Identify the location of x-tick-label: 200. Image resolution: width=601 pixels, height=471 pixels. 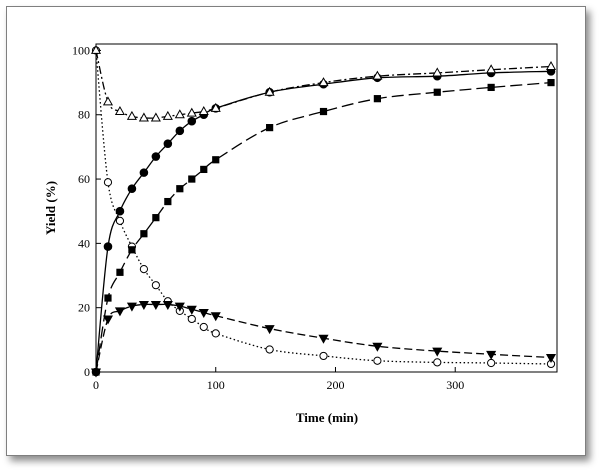
(335, 385).